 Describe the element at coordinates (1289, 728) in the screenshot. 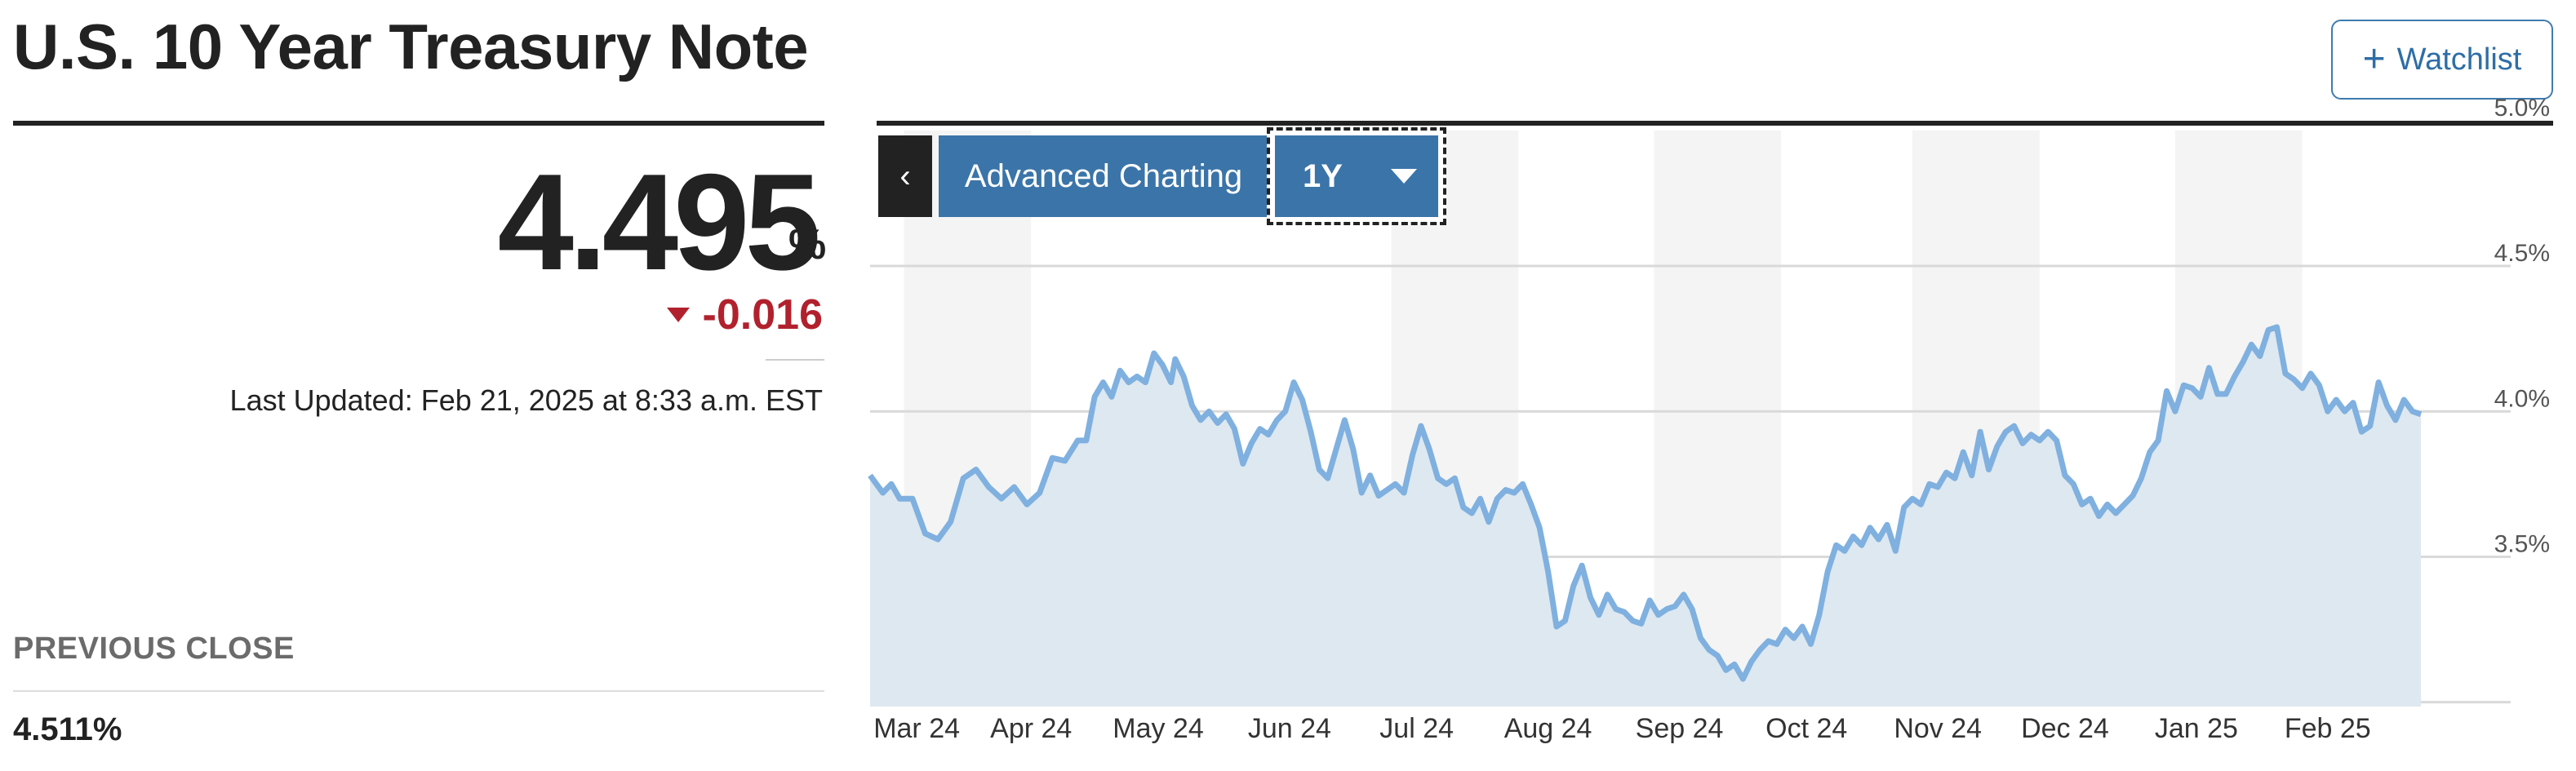

I see `x-tick-label: Jun 24` at that location.